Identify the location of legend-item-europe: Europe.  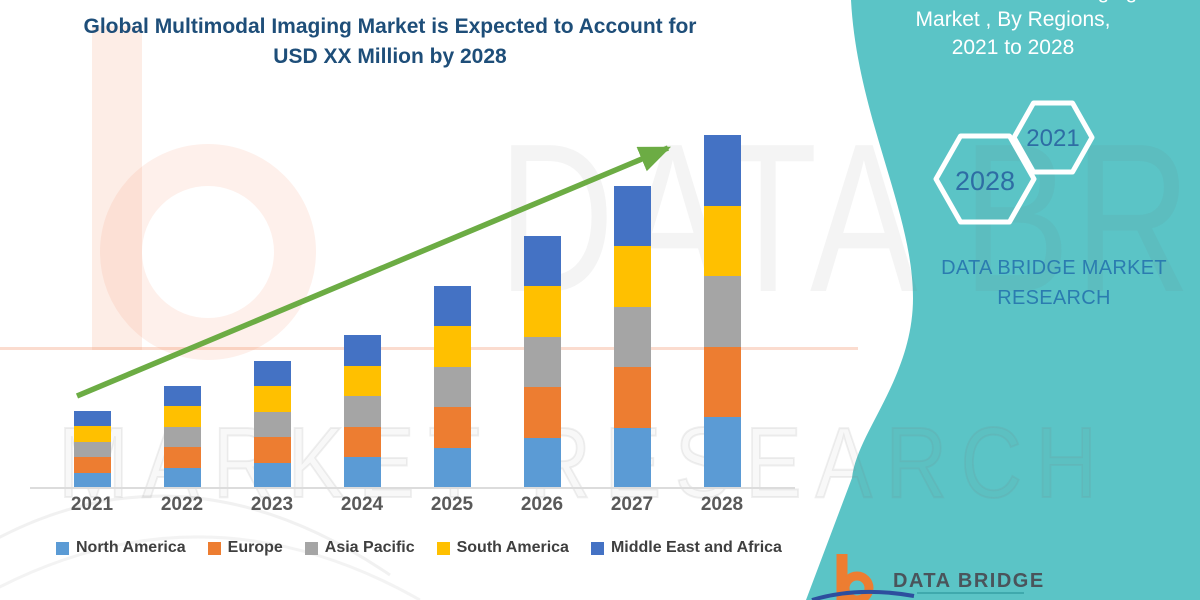
(245, 548).